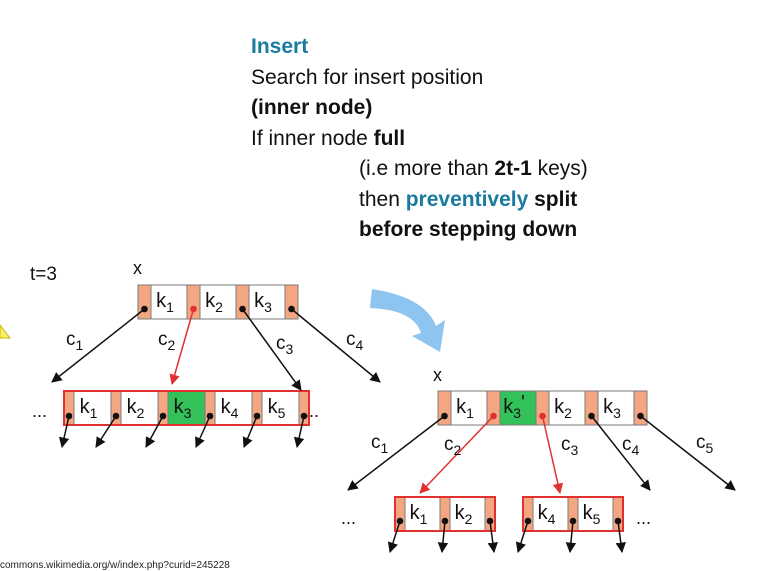  I want to click on description-line-split: then preventively split, so click(419, 200).